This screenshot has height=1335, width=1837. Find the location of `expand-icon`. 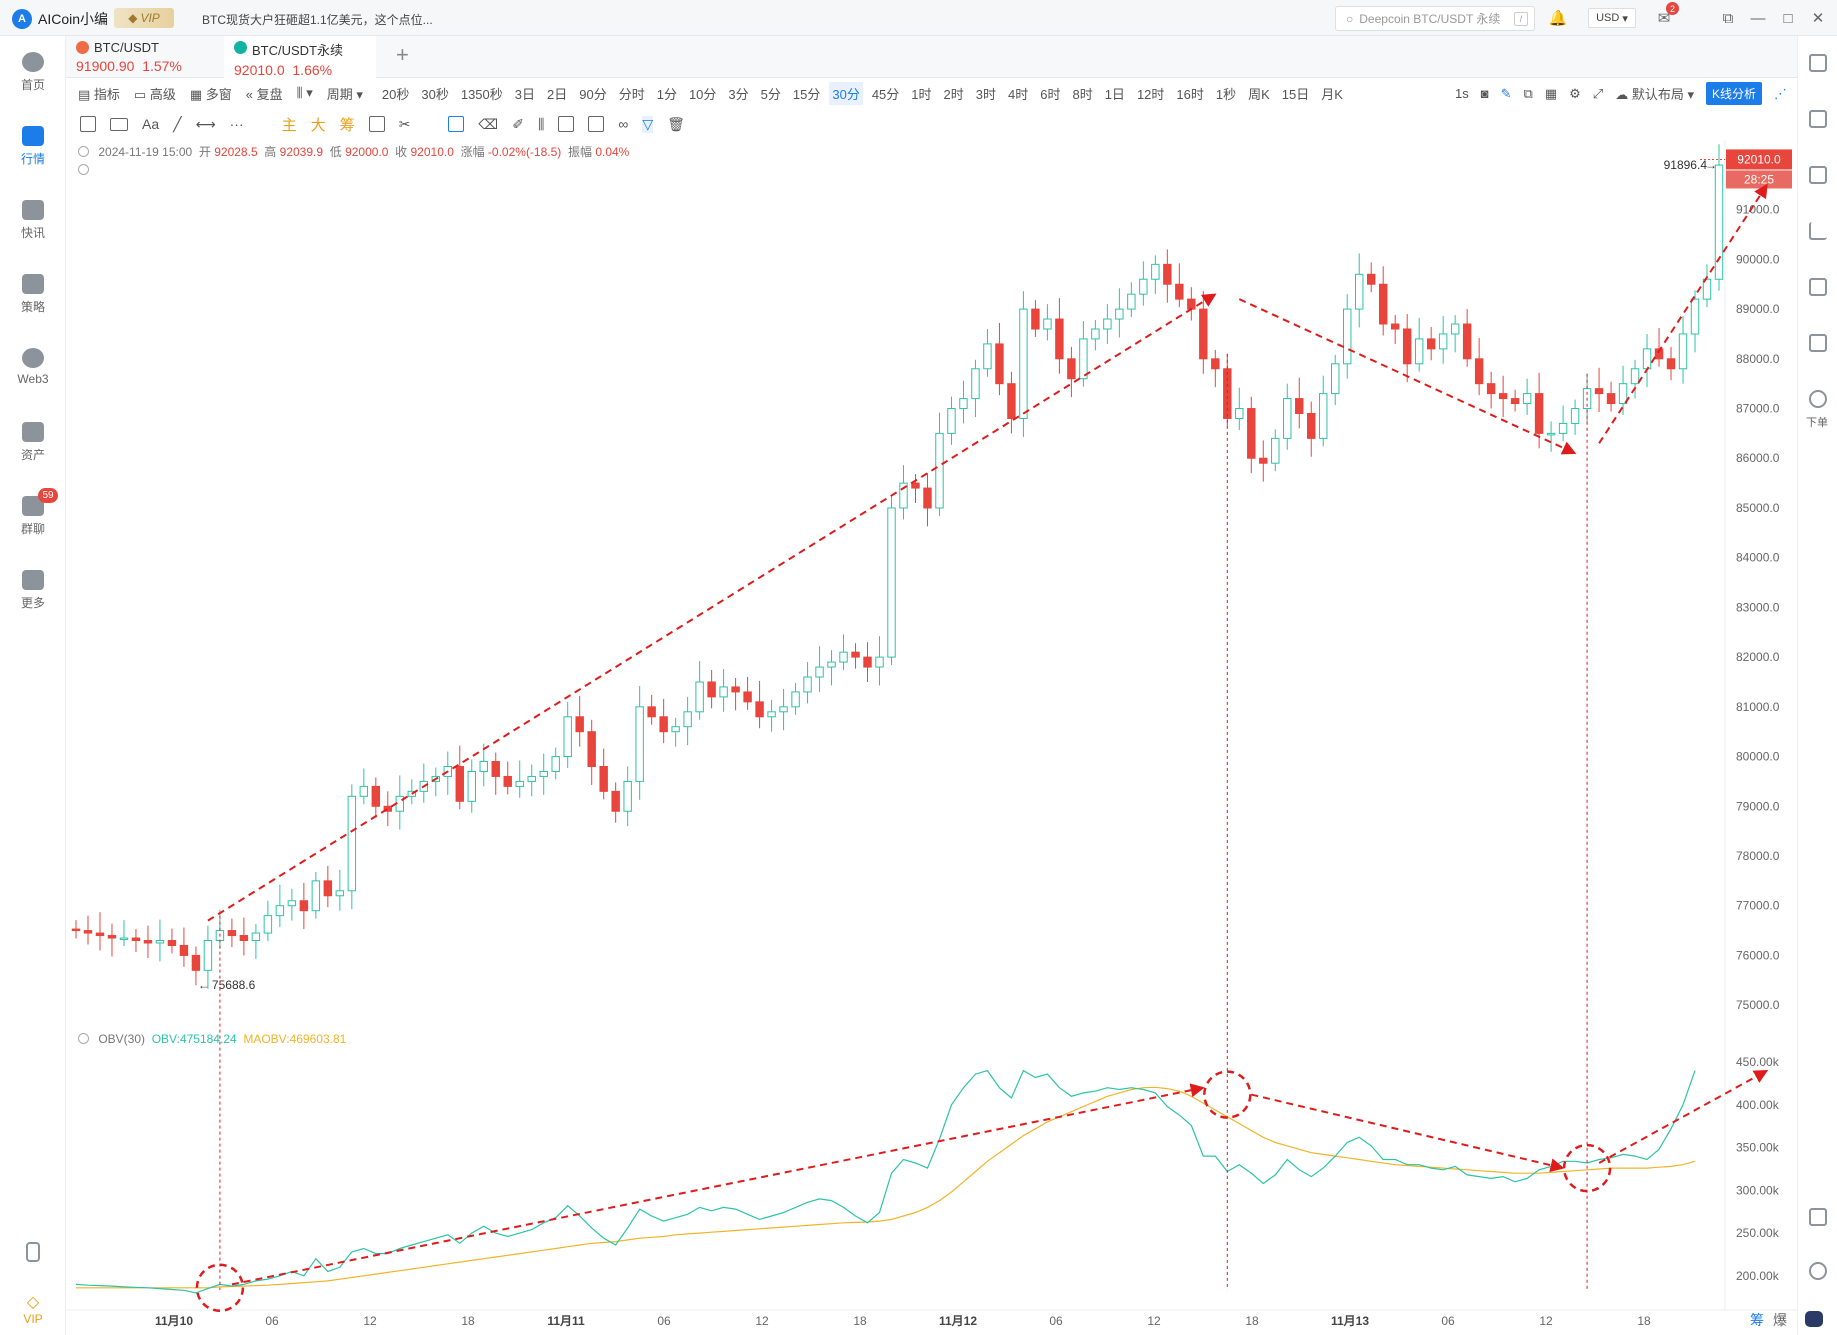

expand-icon is located at coordinates (86, 169).